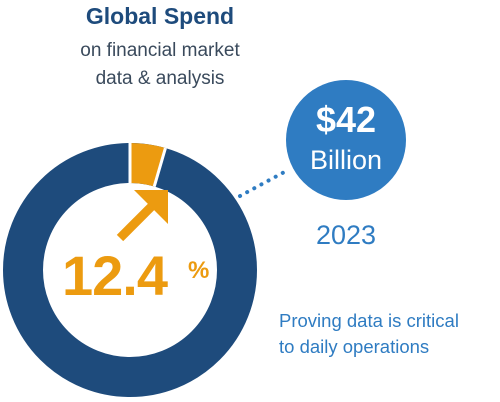 This screenshot has width=500, height=402. I want to click on spend-amount: $42, so click(346, 119).